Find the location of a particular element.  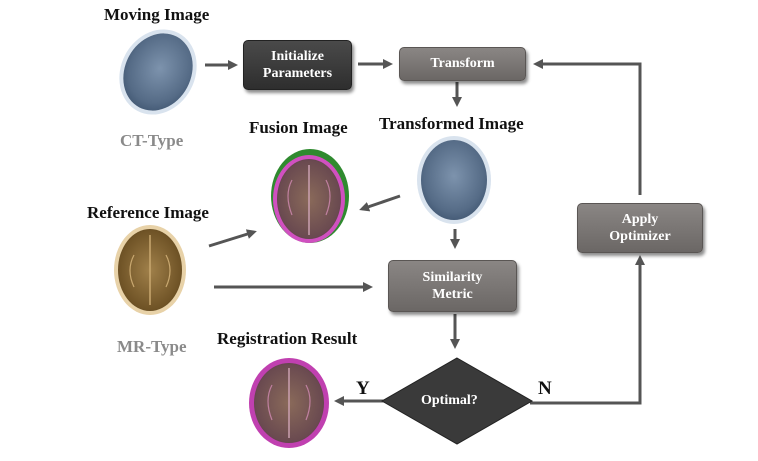

transform-box: Transform is located at coordinates (462, 64).